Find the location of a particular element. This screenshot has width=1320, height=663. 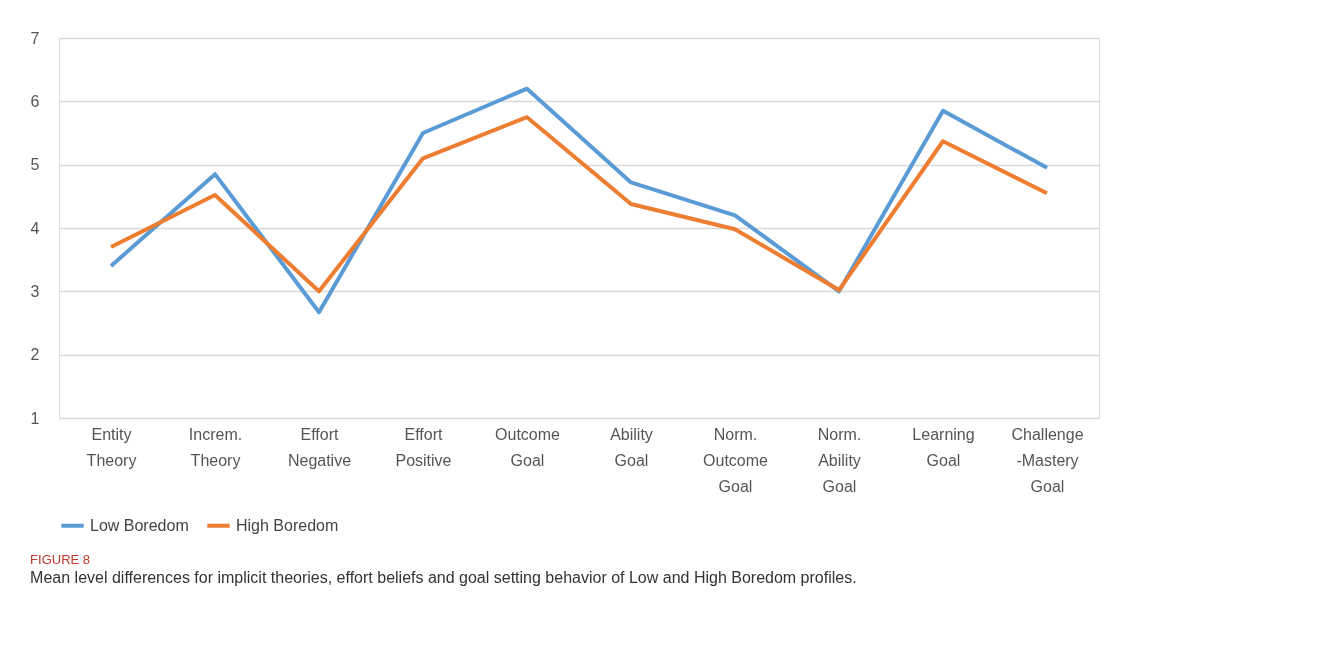

text: Mean level differences for implicit theories, effort beliefs and goal setting behavior of Low and High Boredom profiles. is located at coordinates (443, 577).